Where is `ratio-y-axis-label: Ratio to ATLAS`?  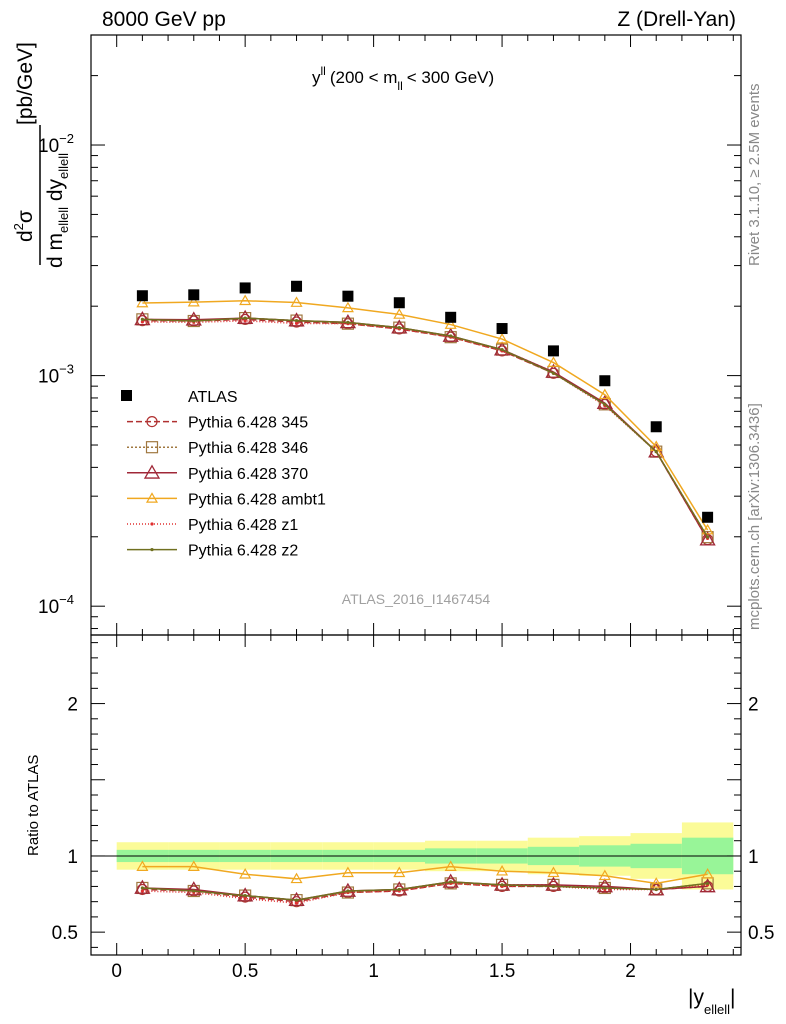
ratio-y-axis-label: Ratio to ATLAS is located at coordinates (33, 805).